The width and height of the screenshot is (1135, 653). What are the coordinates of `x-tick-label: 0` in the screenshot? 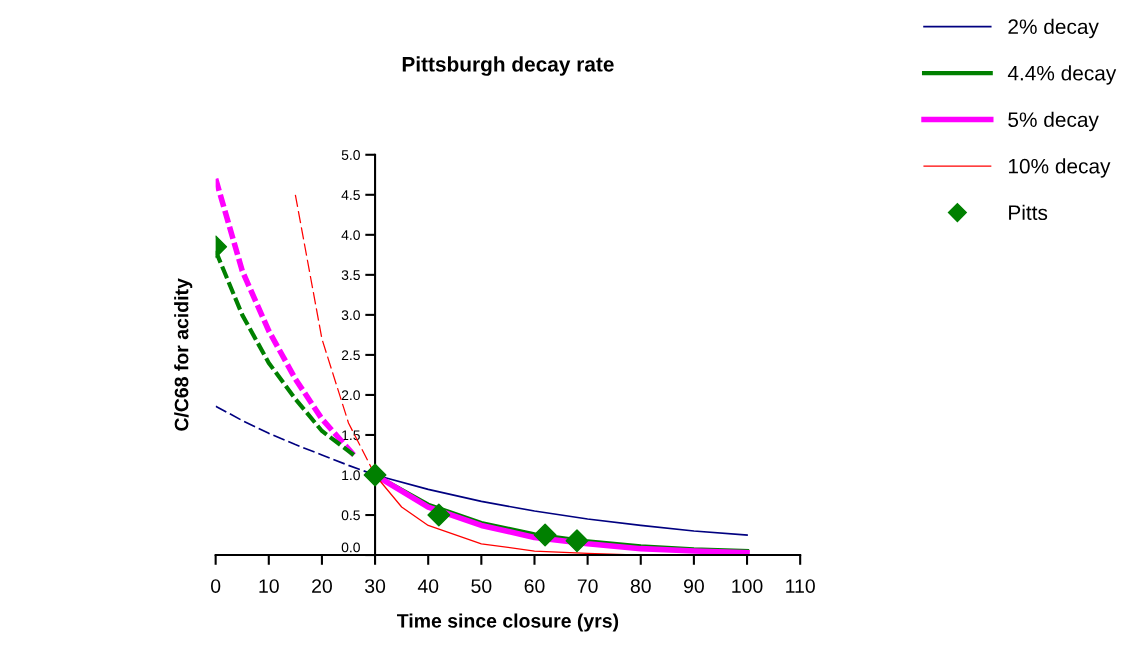 It's located at (216, 586).